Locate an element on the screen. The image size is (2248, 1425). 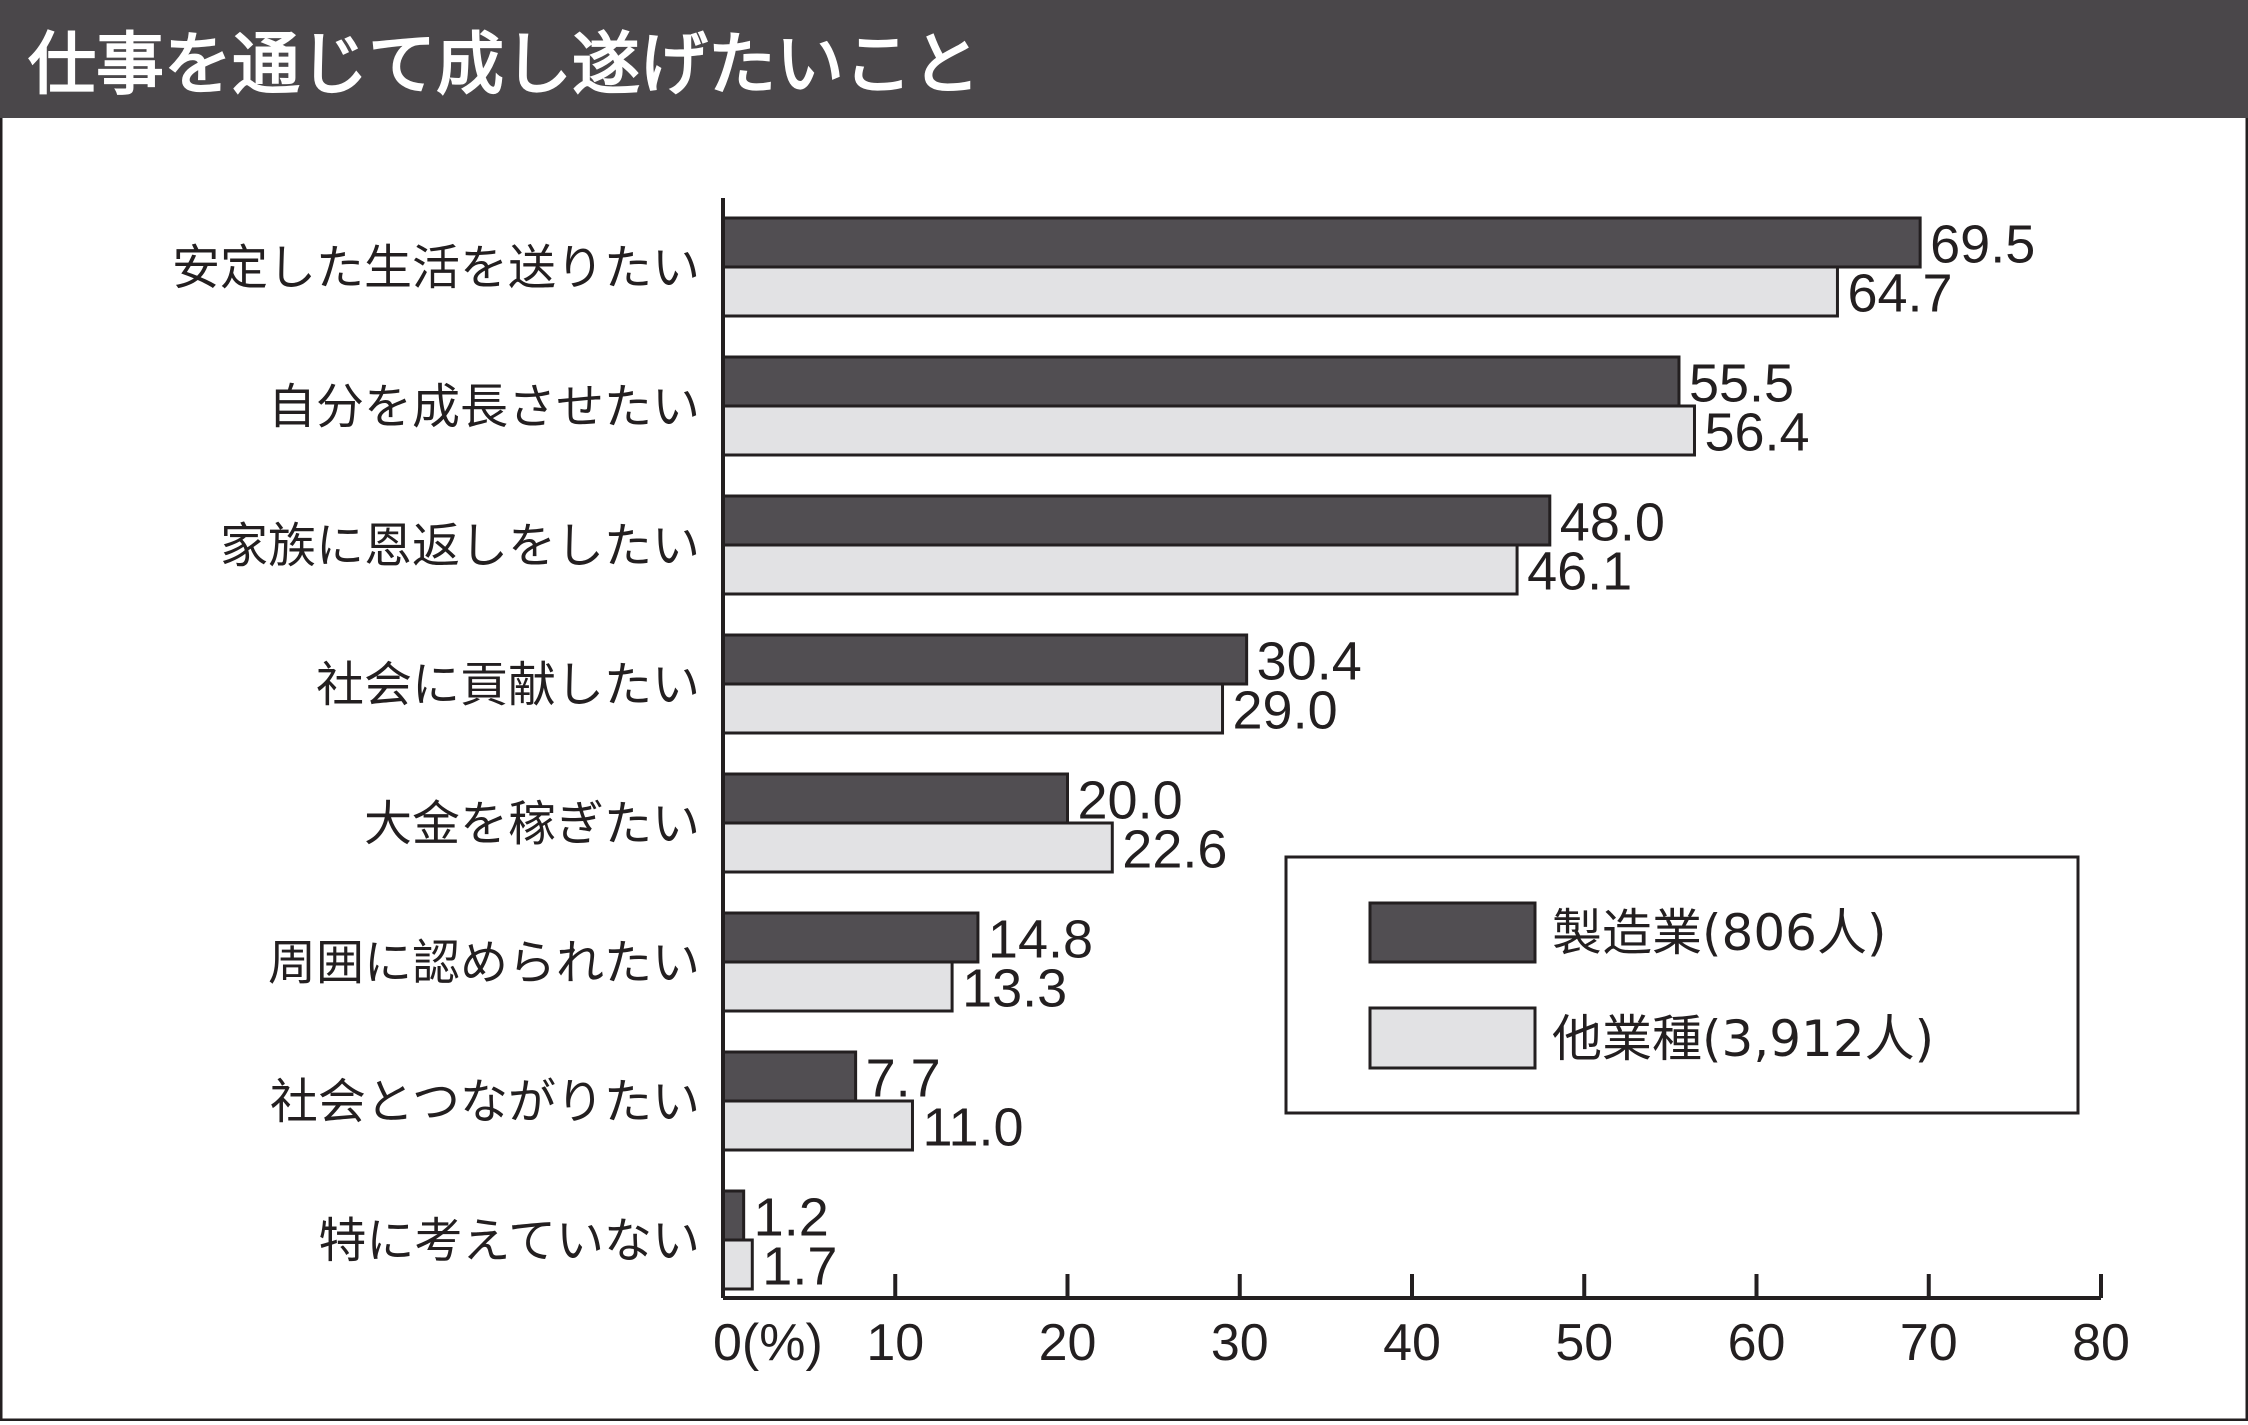
legend-label-manufacturing: 製造業(806人) is located at coordinates (1719, 933).